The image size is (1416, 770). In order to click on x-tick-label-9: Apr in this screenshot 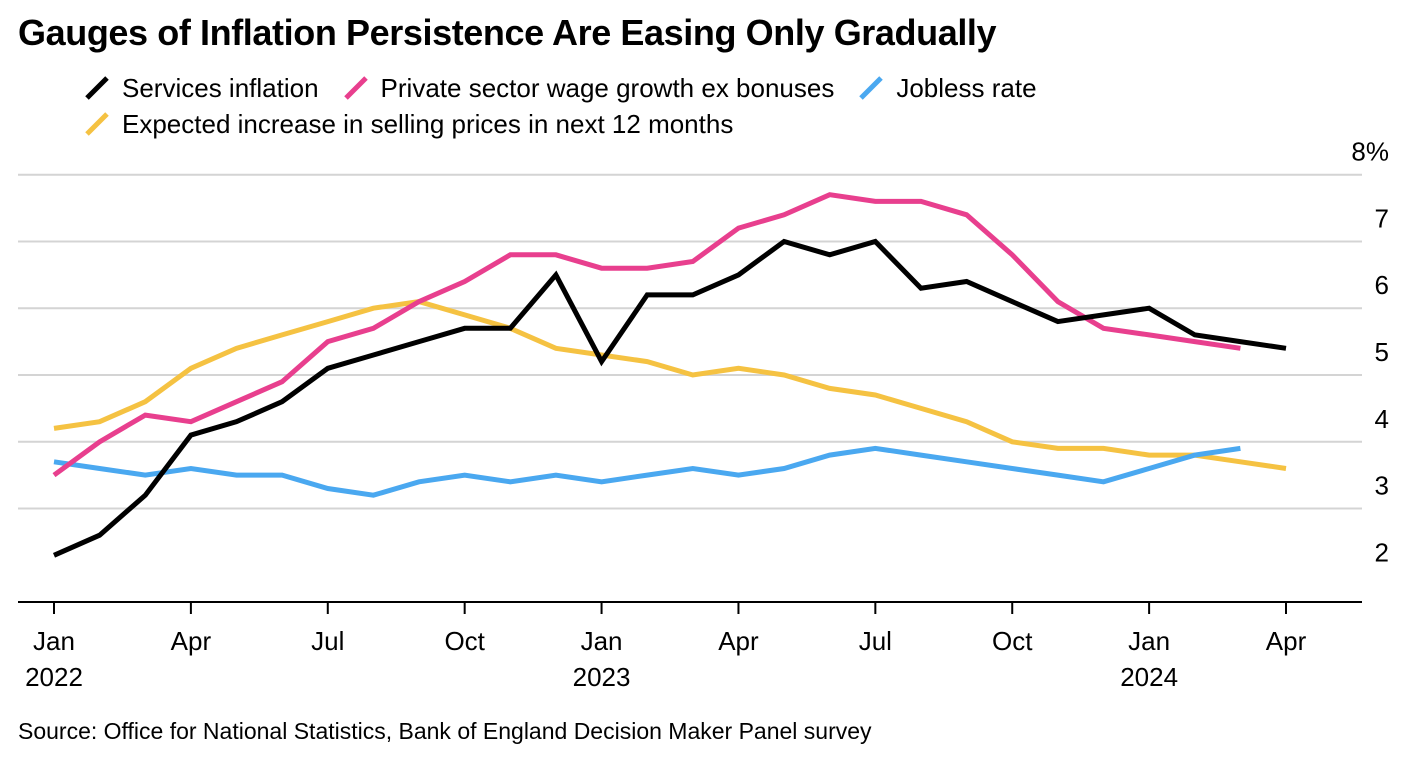, I will do `click(1286, 641)`.